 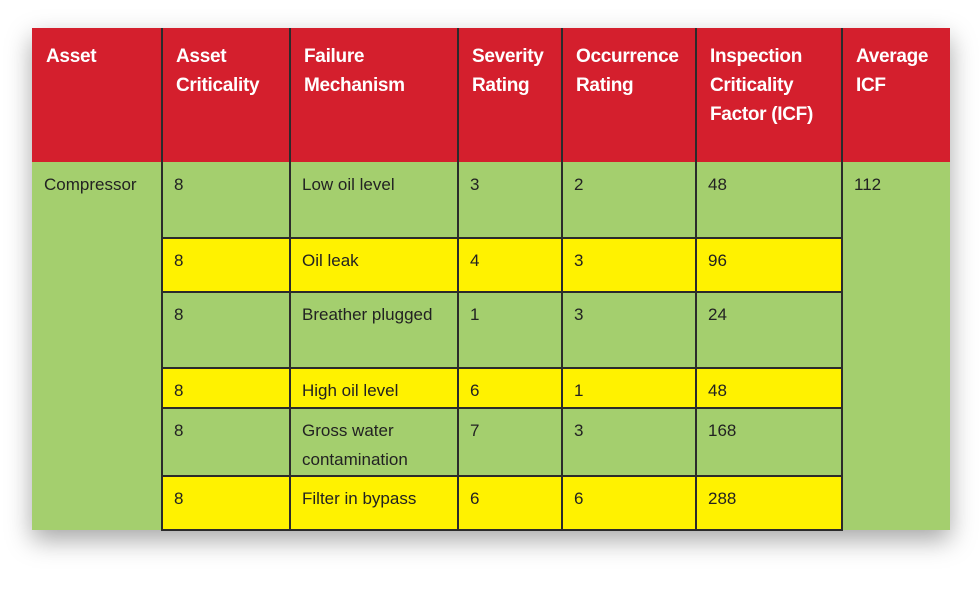 I want to click on body-cell: 24, so click(x=769, y=330).